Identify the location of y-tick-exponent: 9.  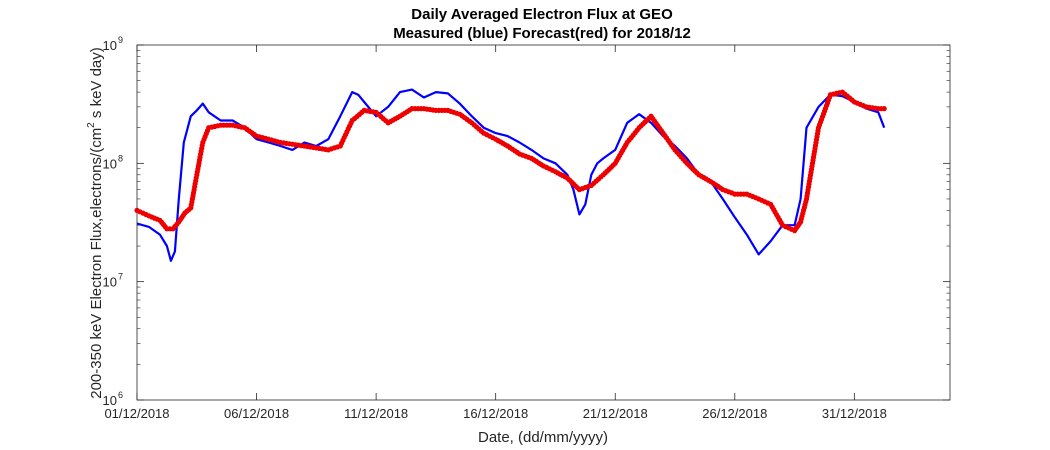
(120, 40).